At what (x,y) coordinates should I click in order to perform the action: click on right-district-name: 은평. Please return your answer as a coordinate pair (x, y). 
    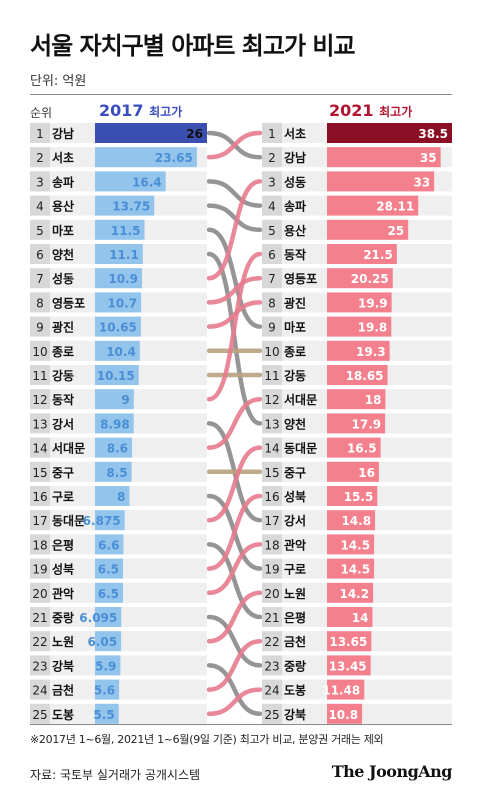
    Looking at the image, I should click on (295, 618).